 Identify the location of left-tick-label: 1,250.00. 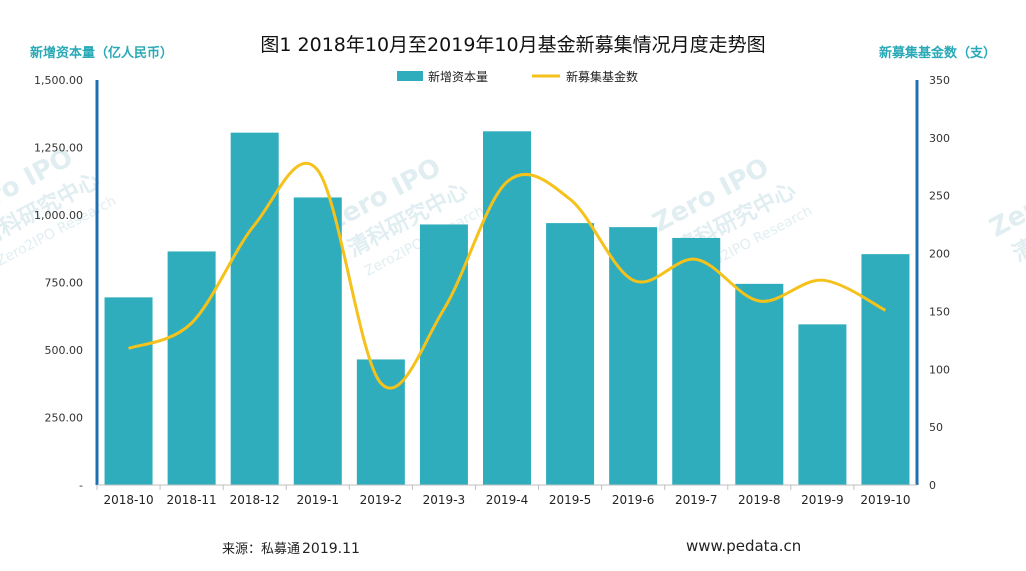
(58, 148).